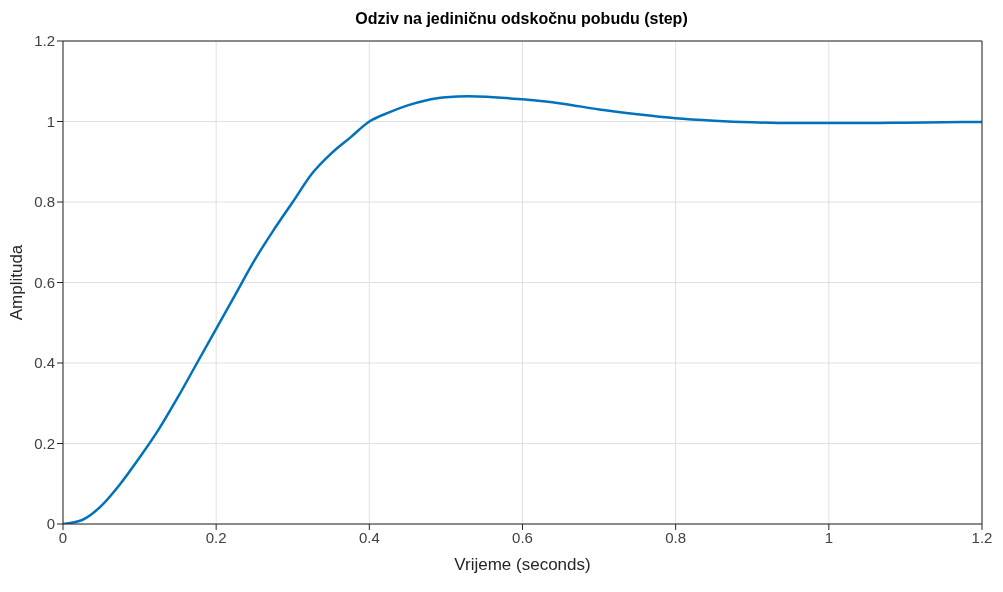  What do you see at coordinates (521, 19) in the screenshot?
I see `chart-title: Odziv na jediničnu odskočnu pobudu (step)` at bounding box center [521, 19].